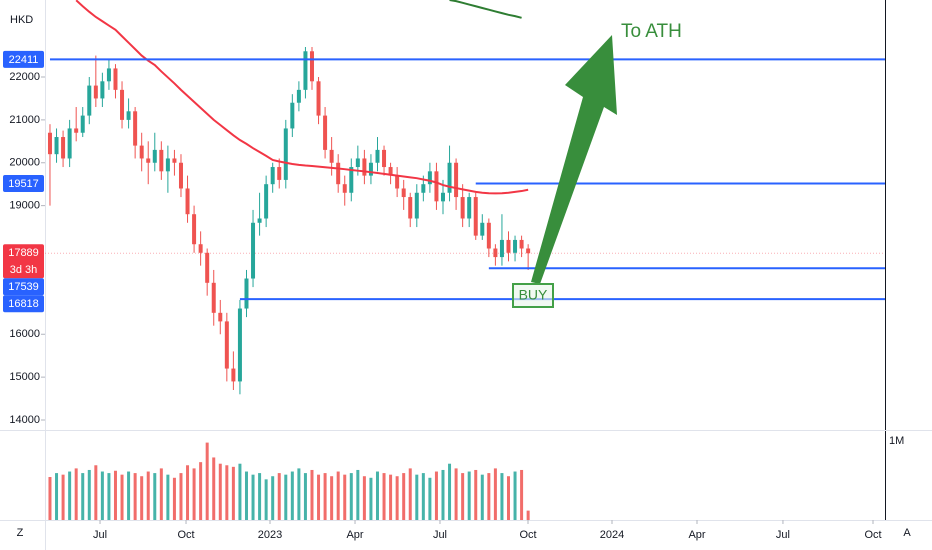 The image size is (932, 550). What do you see at coordinates (24, 270) in the screenshot?
I see `countdown-label: 3d 3h` at bounding box center [24, 270].